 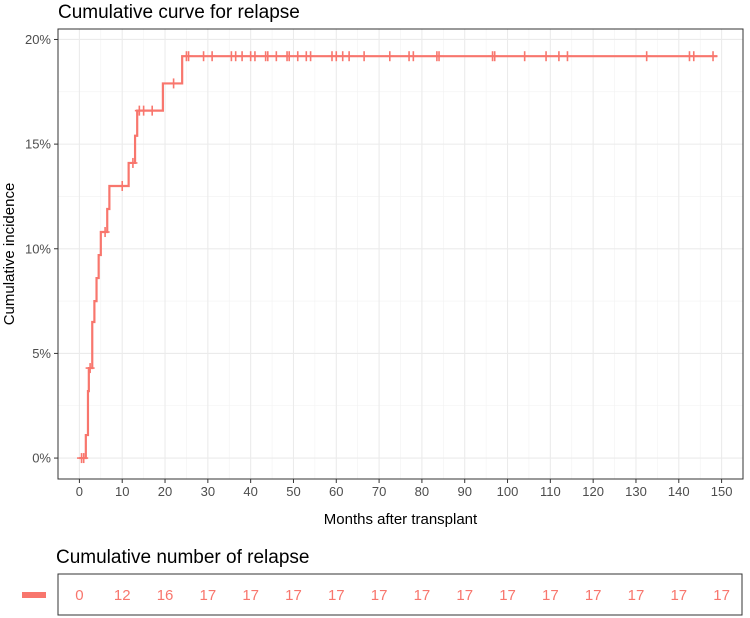 I want to click on x-tick-label: 40, so click(x=250, y=491).